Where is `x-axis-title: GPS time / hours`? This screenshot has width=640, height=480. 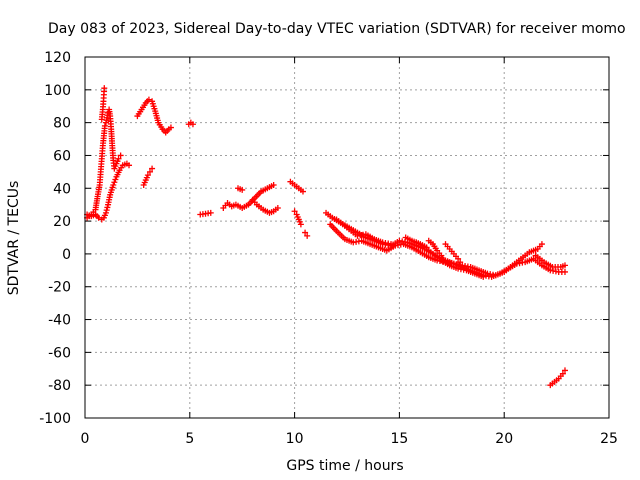 x-axis-title: GPS time / hours is located at coordinates (344, 466).